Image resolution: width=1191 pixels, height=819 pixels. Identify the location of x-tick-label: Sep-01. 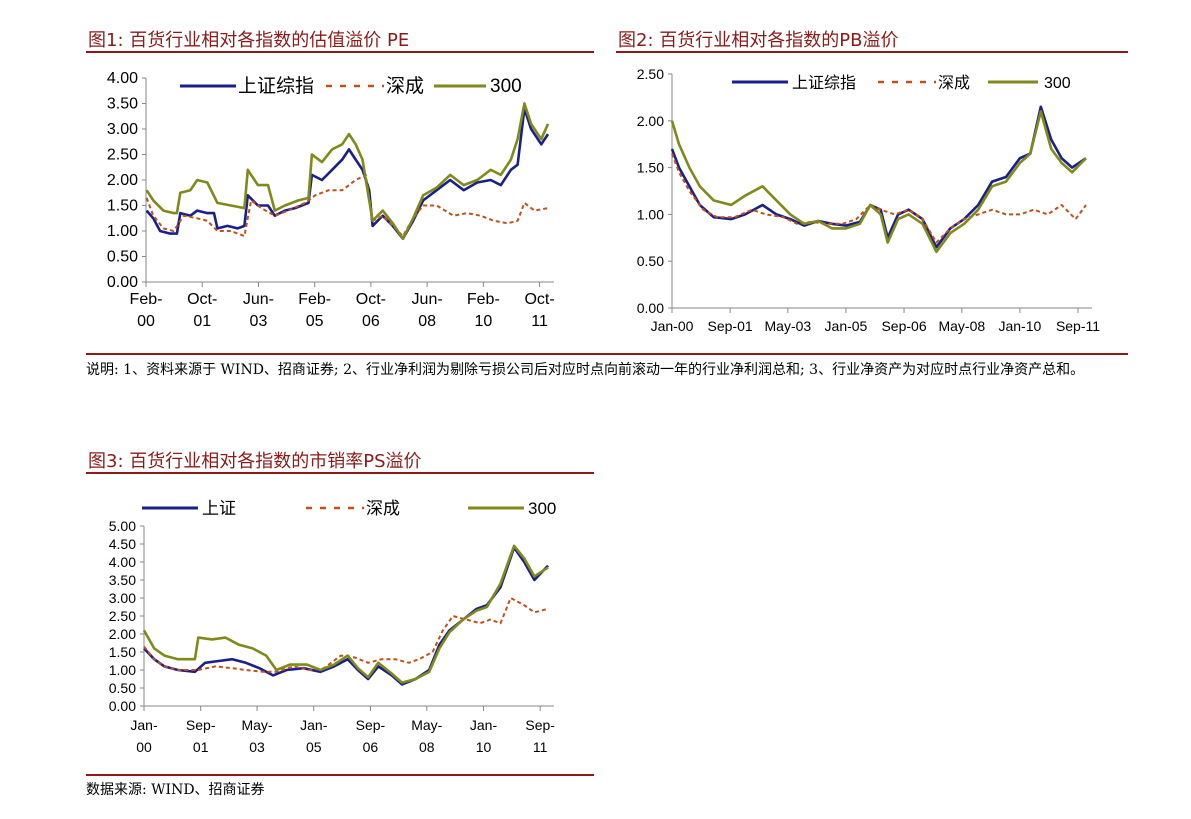
(730, 326).